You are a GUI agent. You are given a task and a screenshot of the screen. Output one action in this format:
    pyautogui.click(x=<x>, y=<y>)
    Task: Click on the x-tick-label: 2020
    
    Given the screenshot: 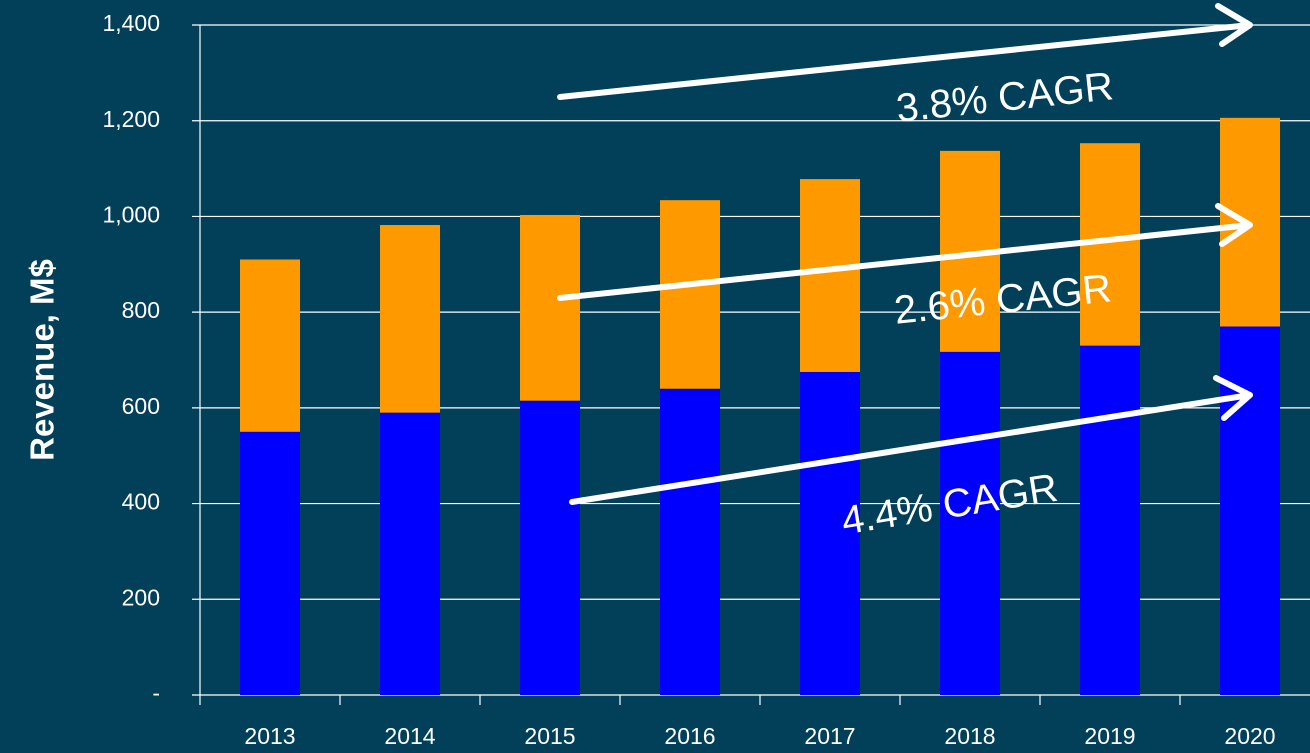 What is the action you would take?
    pyautogui.click(x=1249, y=736)
    